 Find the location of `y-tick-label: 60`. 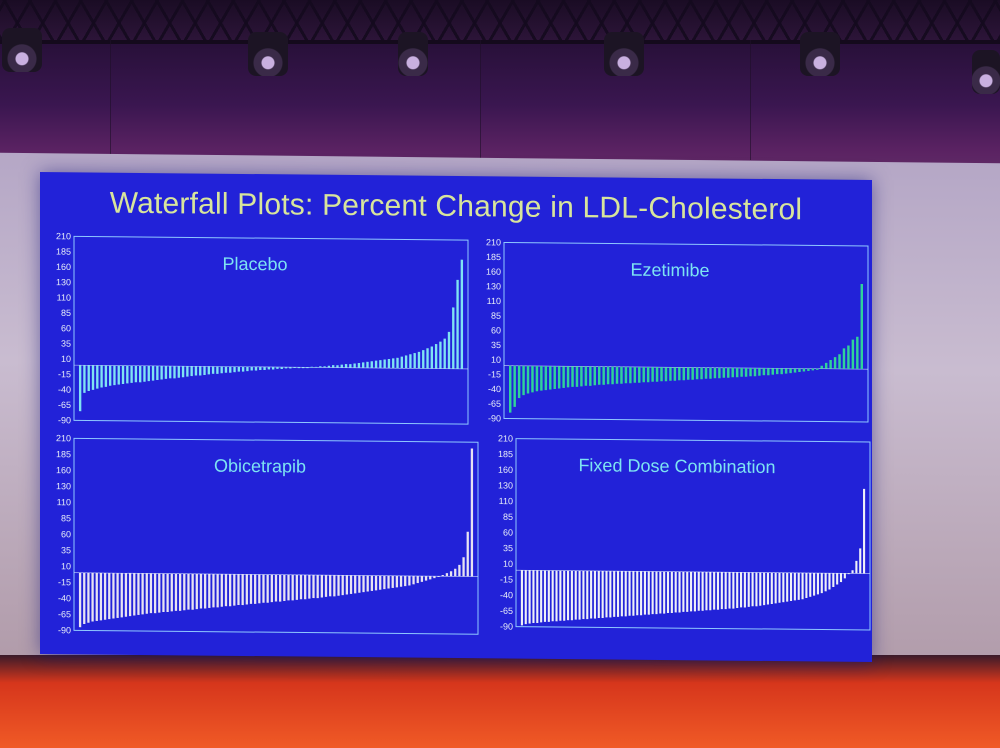

y-tick-label: 60 is located at coordinates (66, 328).